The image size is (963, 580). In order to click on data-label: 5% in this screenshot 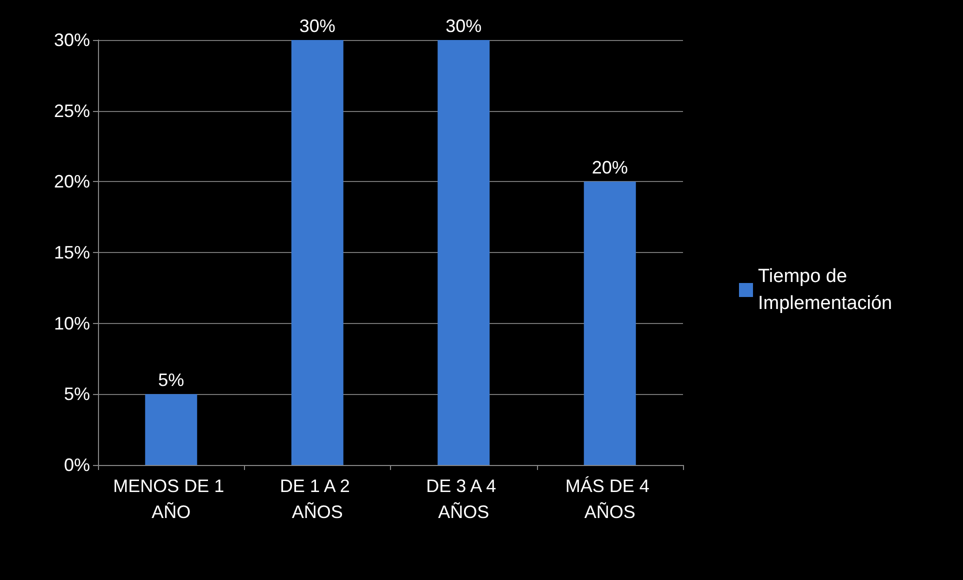, I will do `click(171, 380)`.